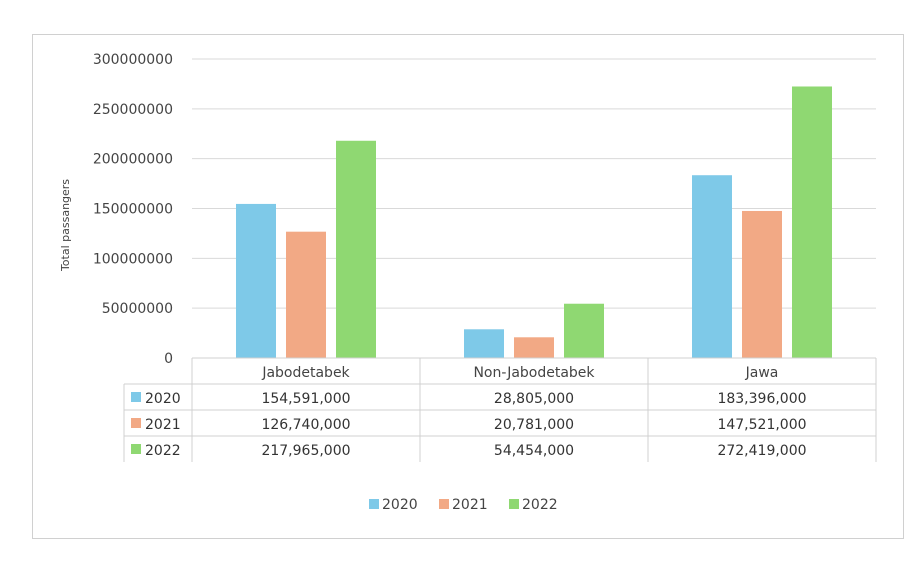  Describe the element at coordinates (133, 110) in the screenshot. I see `y-tick-label: 250000000` at that location.